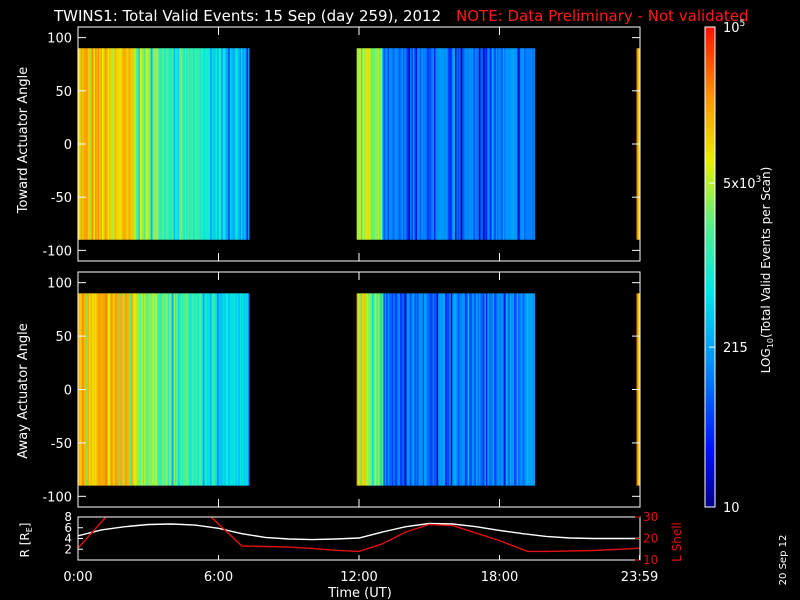 This screenshot has height=600, width=800. I want to click on radius-label: R [RE], so click(26, 540).